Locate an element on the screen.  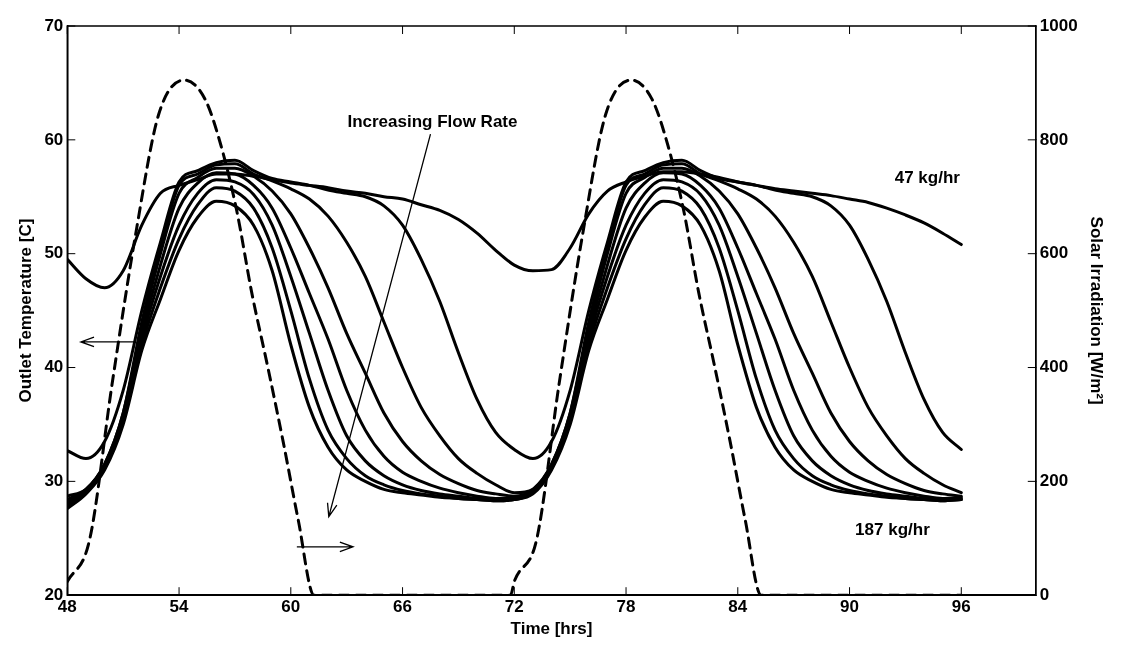
annotation: Increasing Flow Rate is located at coordinates (432, 122).